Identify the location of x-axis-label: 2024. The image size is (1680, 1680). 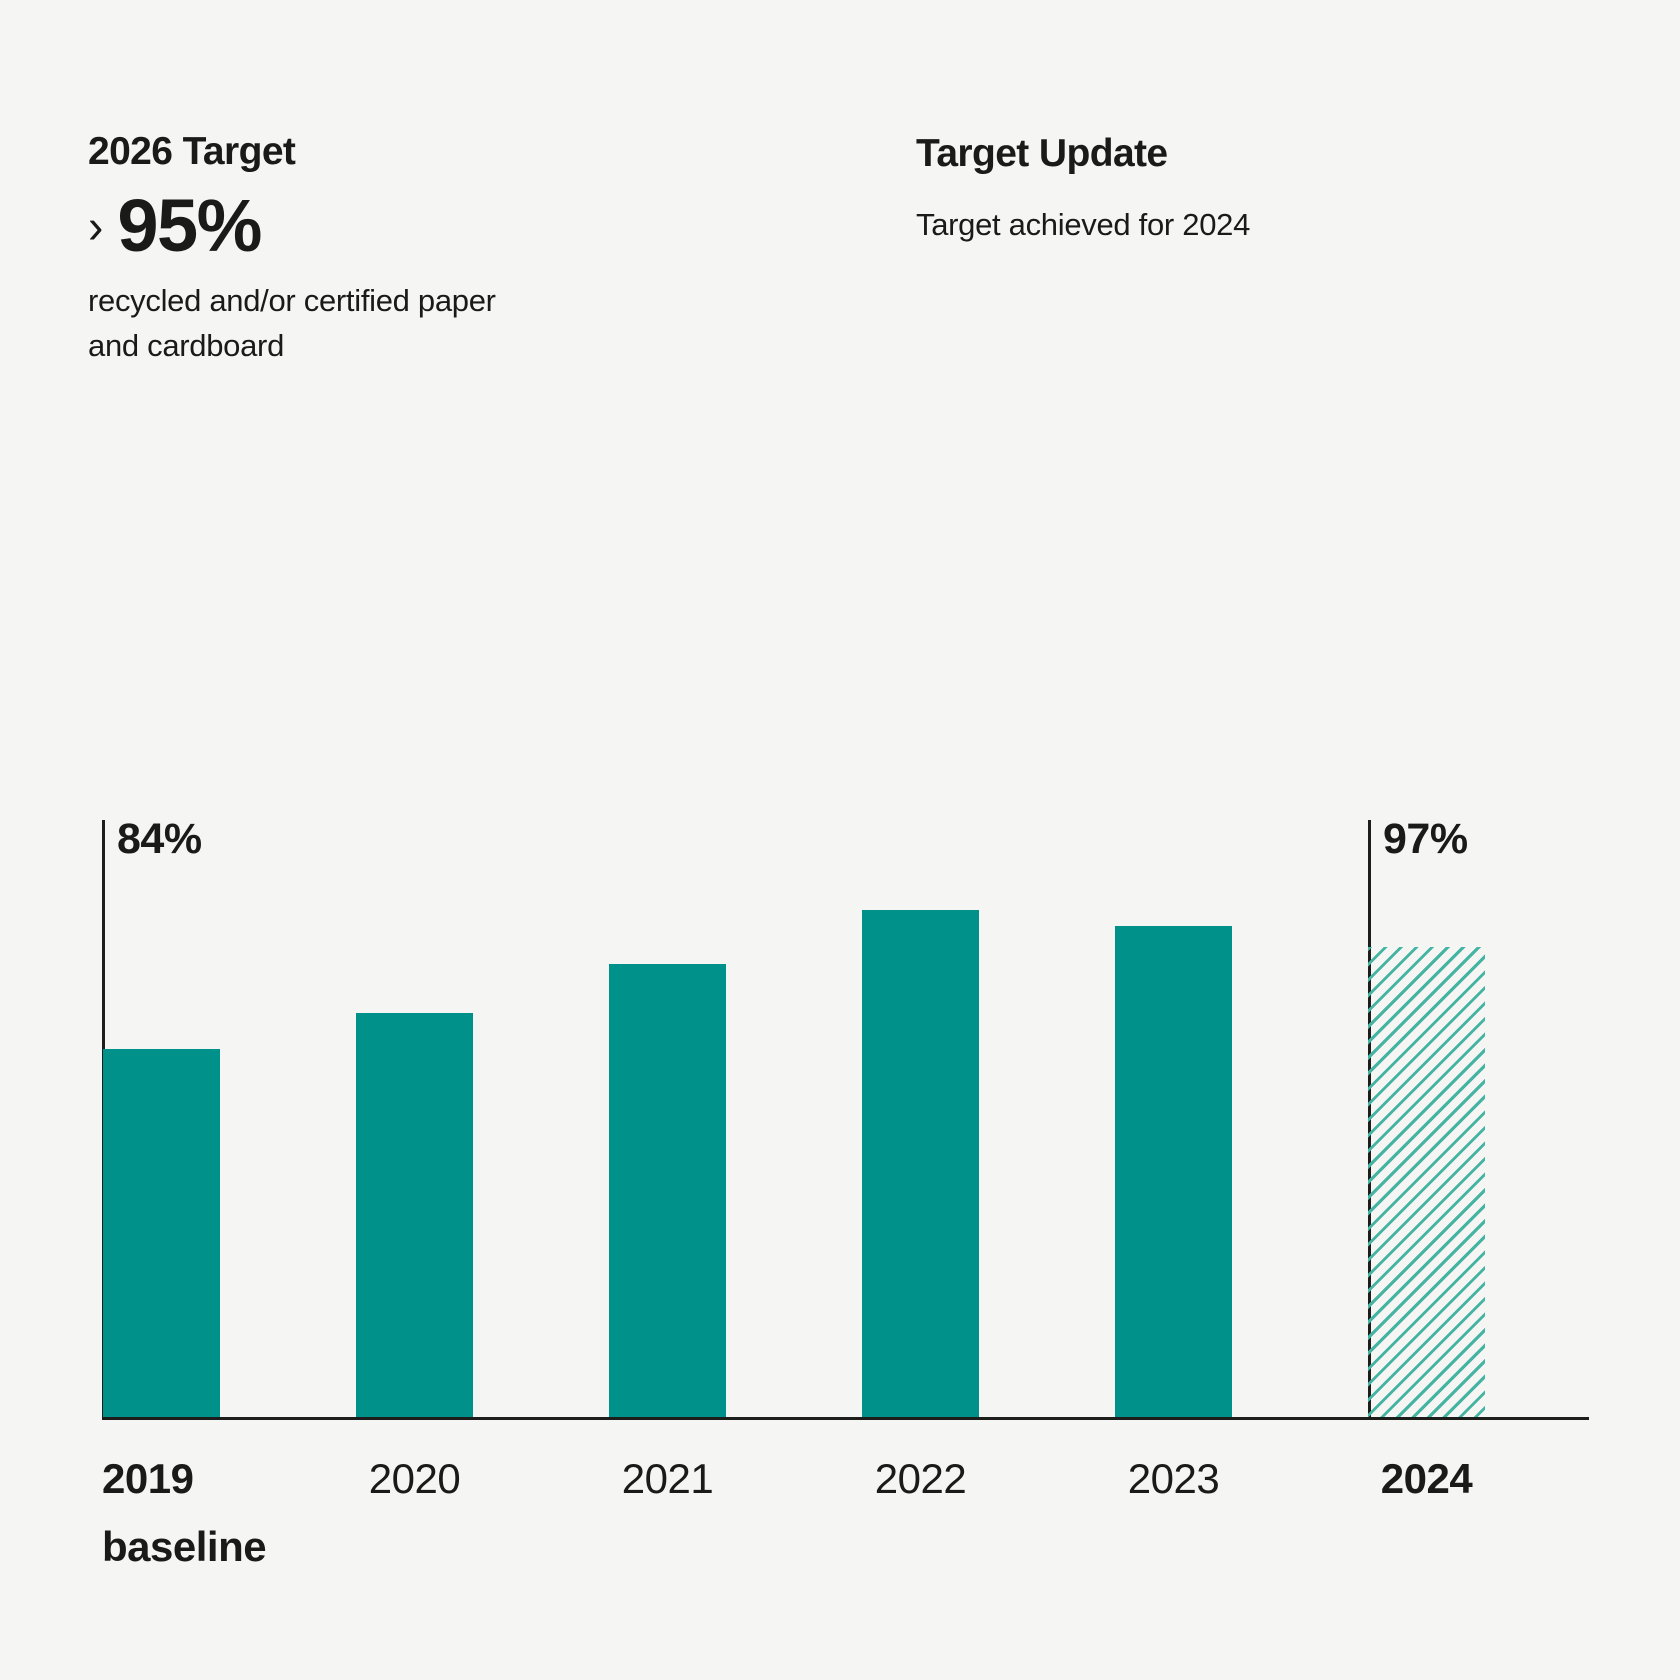
(1426, 1479).